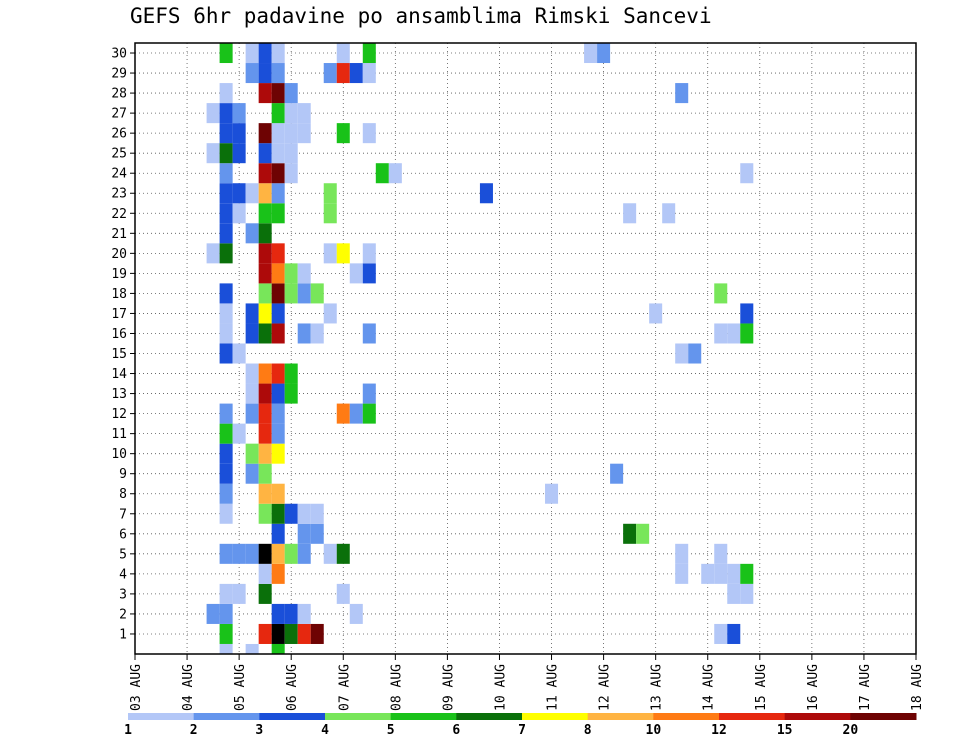 The image size is (960, 742). I want to click on y-tick-label: 15, so click(119, 354).